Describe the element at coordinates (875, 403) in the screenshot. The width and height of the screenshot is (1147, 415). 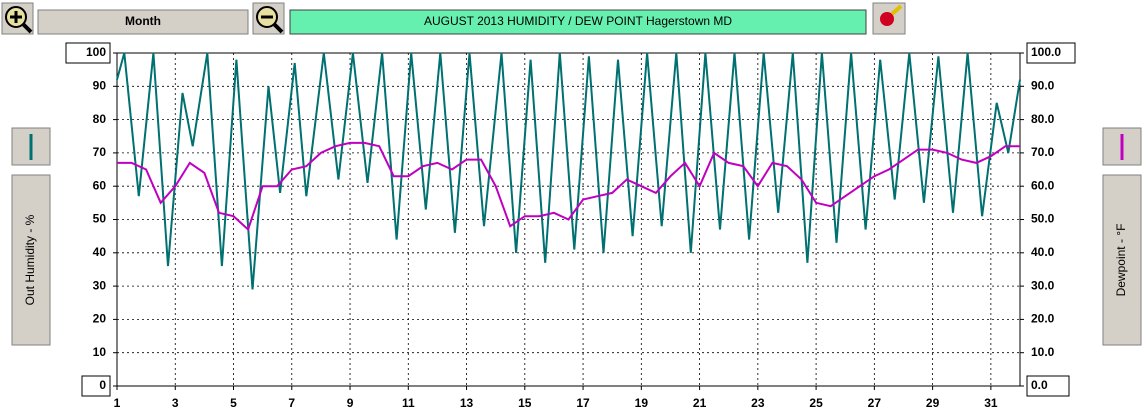
I see `x-tick-label: 27` at that location.